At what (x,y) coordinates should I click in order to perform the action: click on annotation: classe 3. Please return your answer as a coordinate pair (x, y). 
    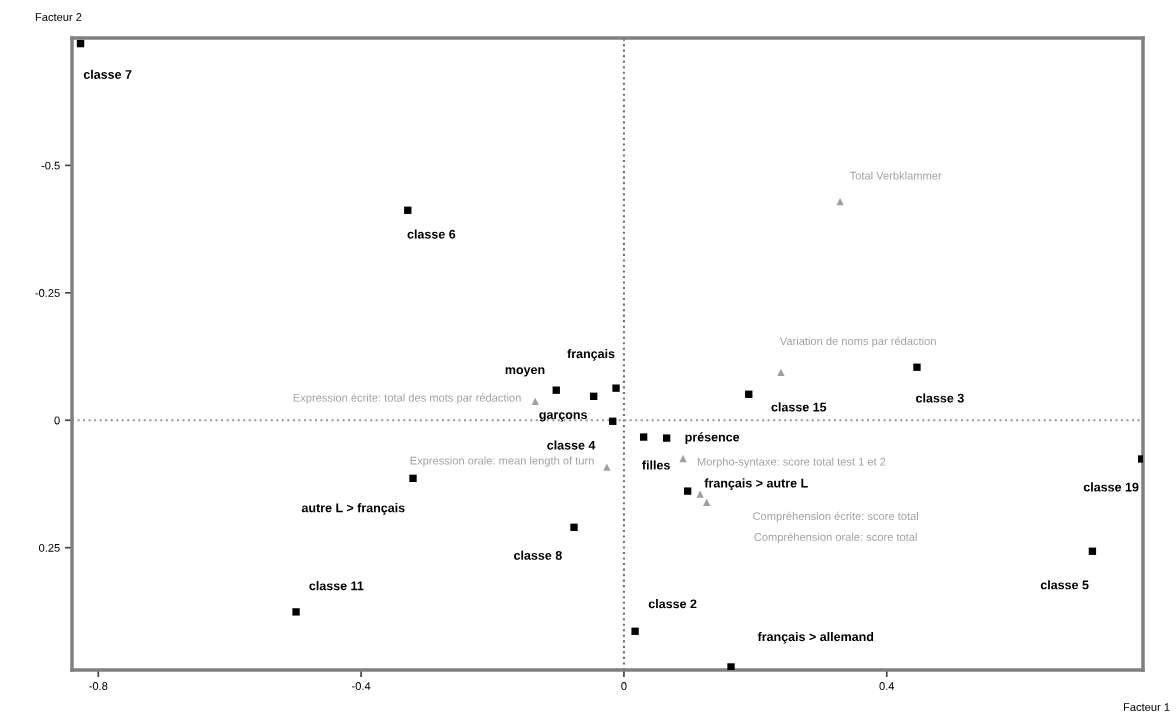
    Looking at the image, I should click on (940, 398).